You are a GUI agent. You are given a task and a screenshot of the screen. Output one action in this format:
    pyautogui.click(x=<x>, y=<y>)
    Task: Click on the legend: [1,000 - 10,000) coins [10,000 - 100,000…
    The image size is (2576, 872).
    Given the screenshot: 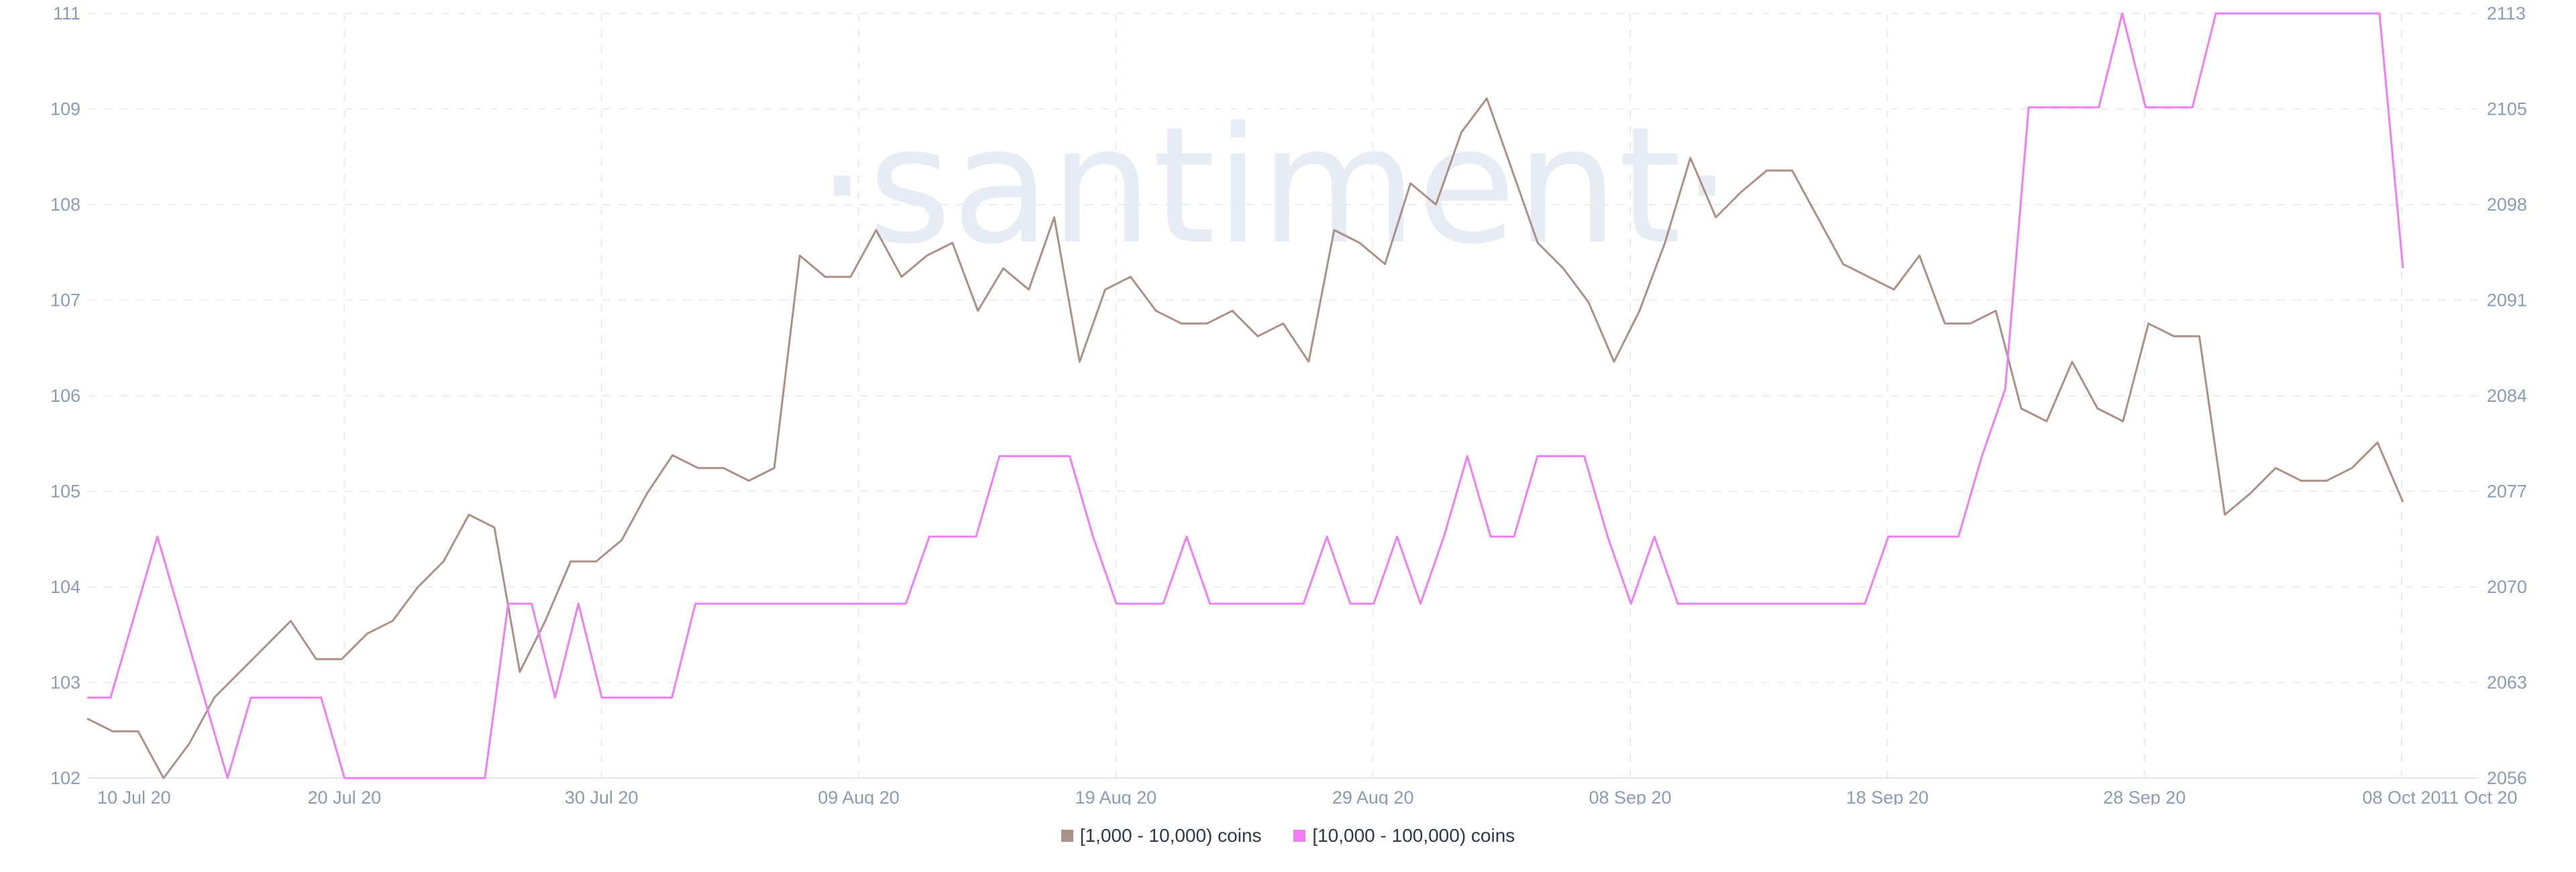 What is the action you would take?
    pyautogui.click(x=1288, y=836)
    